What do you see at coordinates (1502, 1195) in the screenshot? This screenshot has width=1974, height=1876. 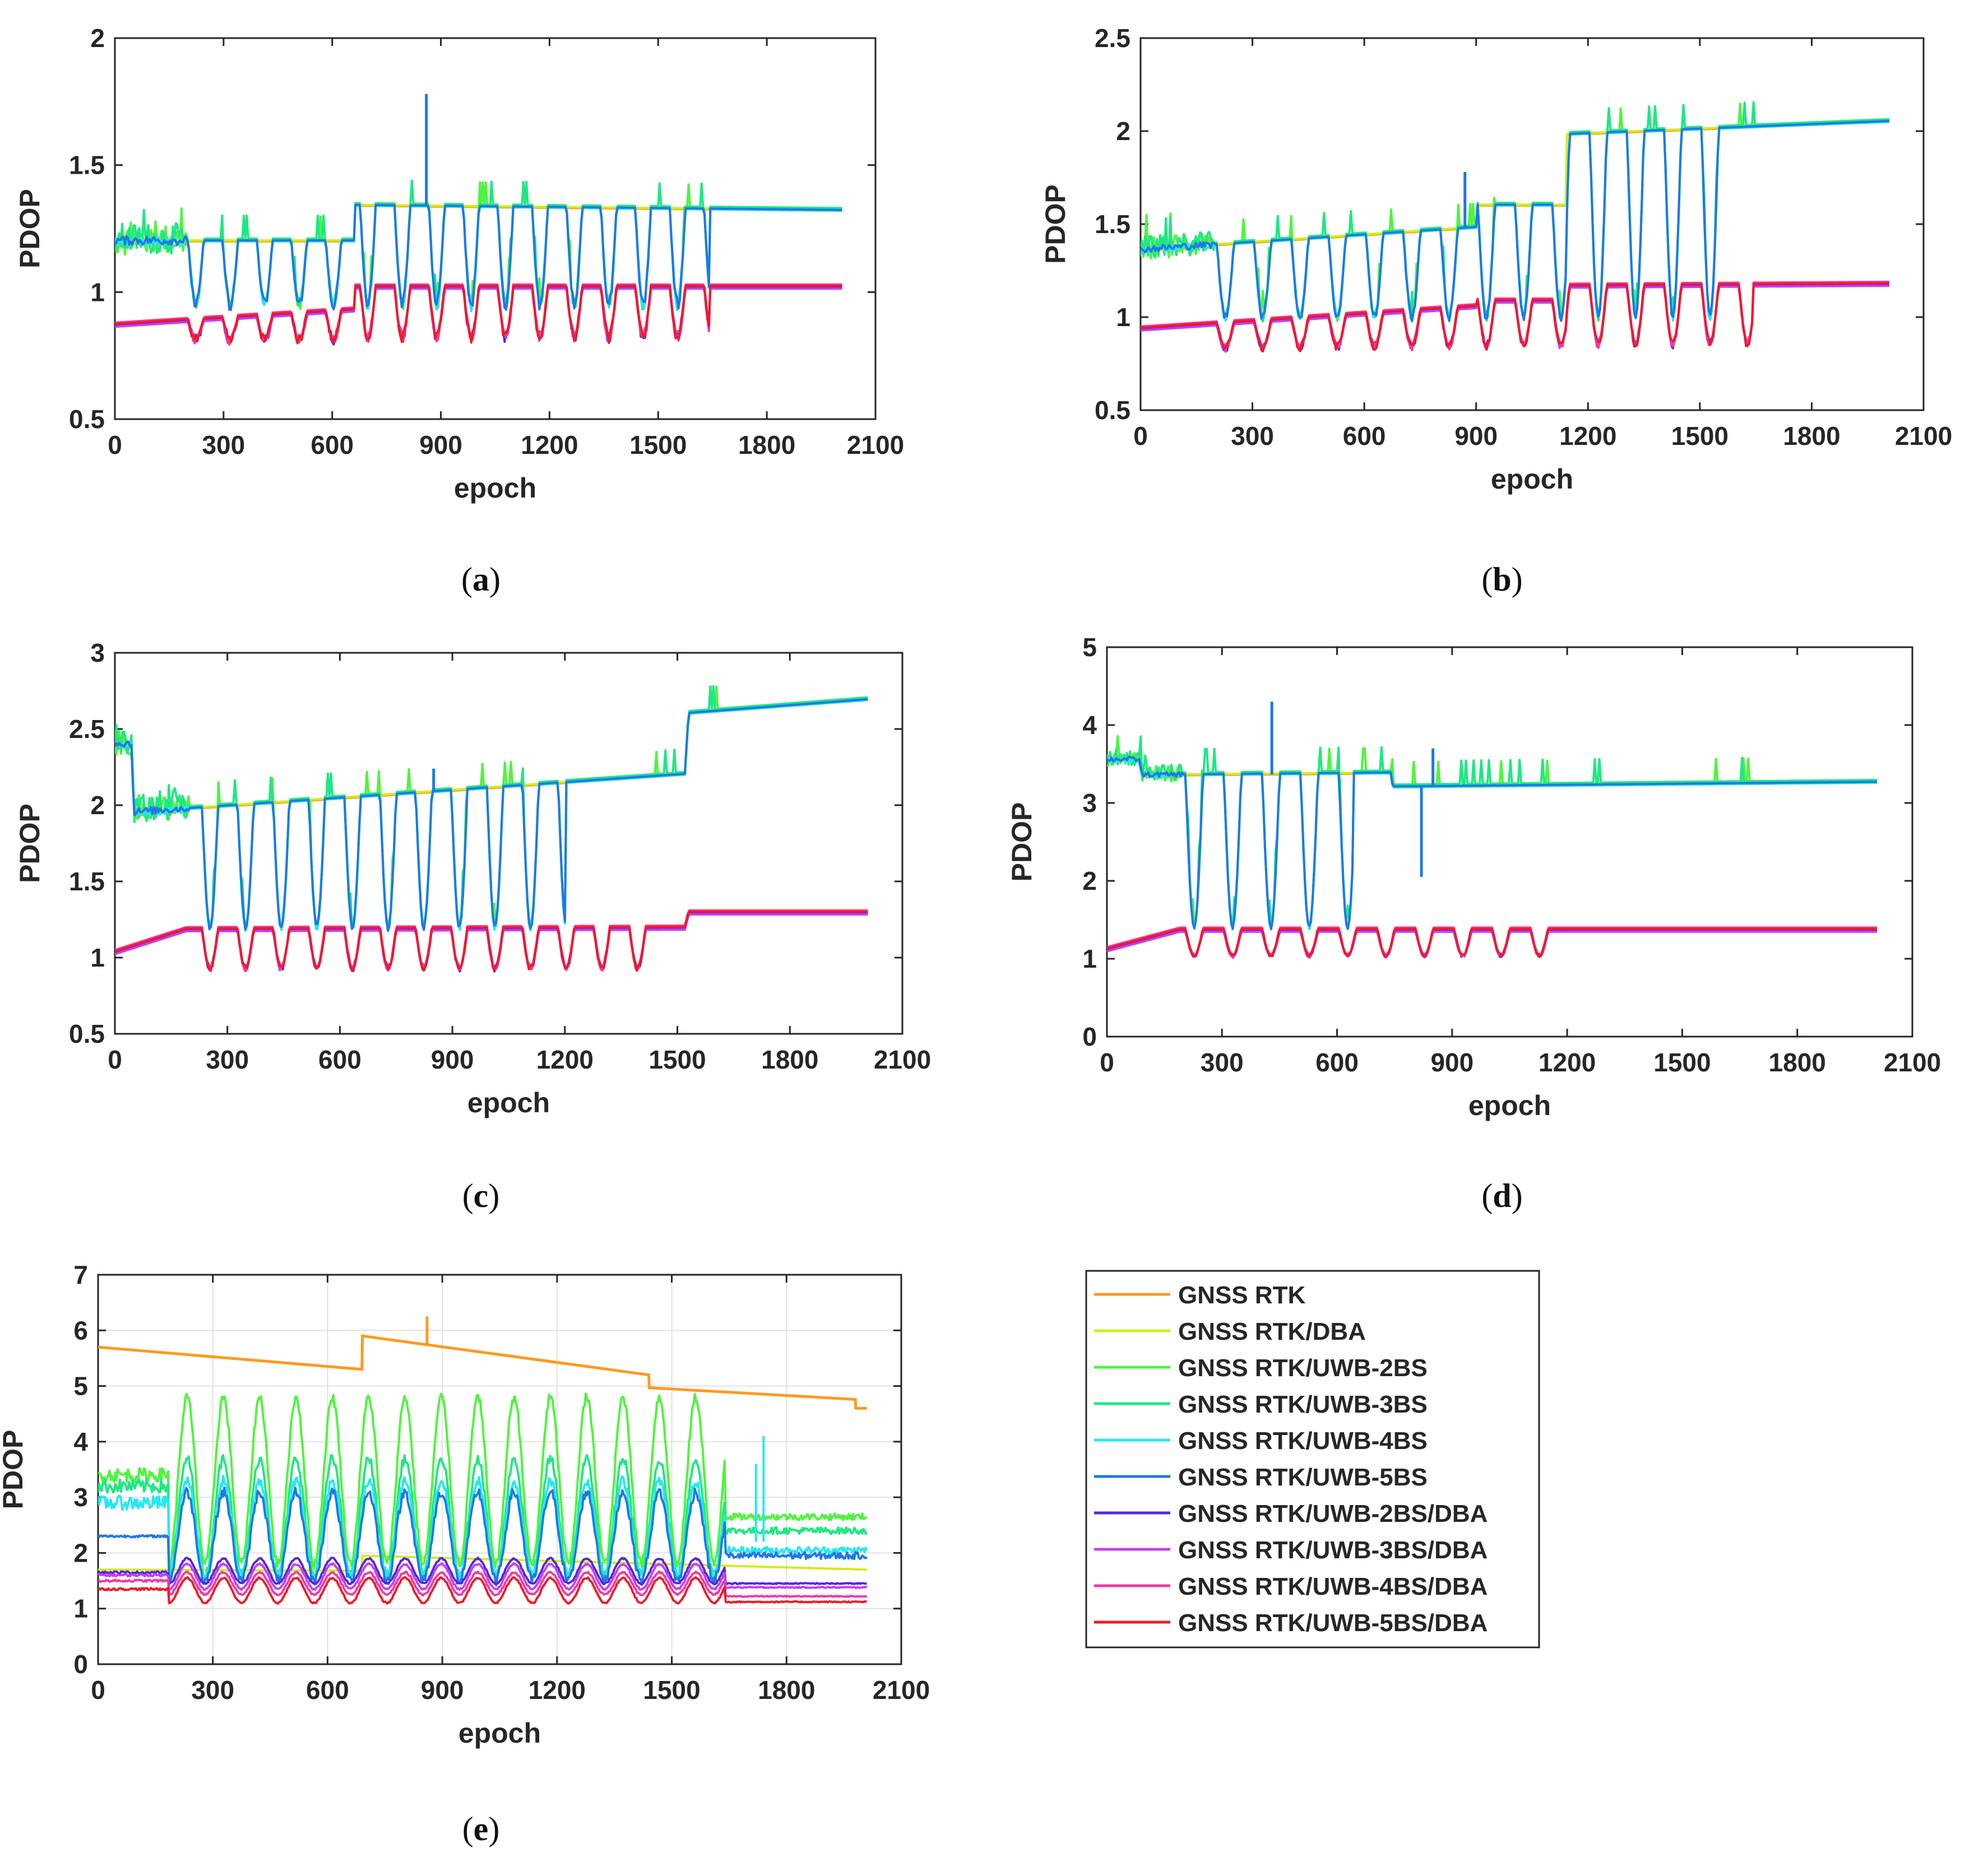 I see `caption-d: (d)` at bounding box center [1502, 1195].